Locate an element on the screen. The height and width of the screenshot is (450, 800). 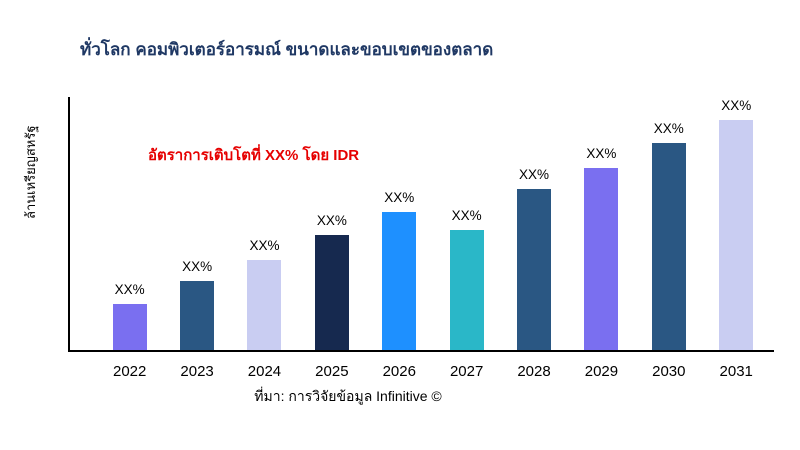
x-tick-label: 2030 is located at coordinates (669, 371).